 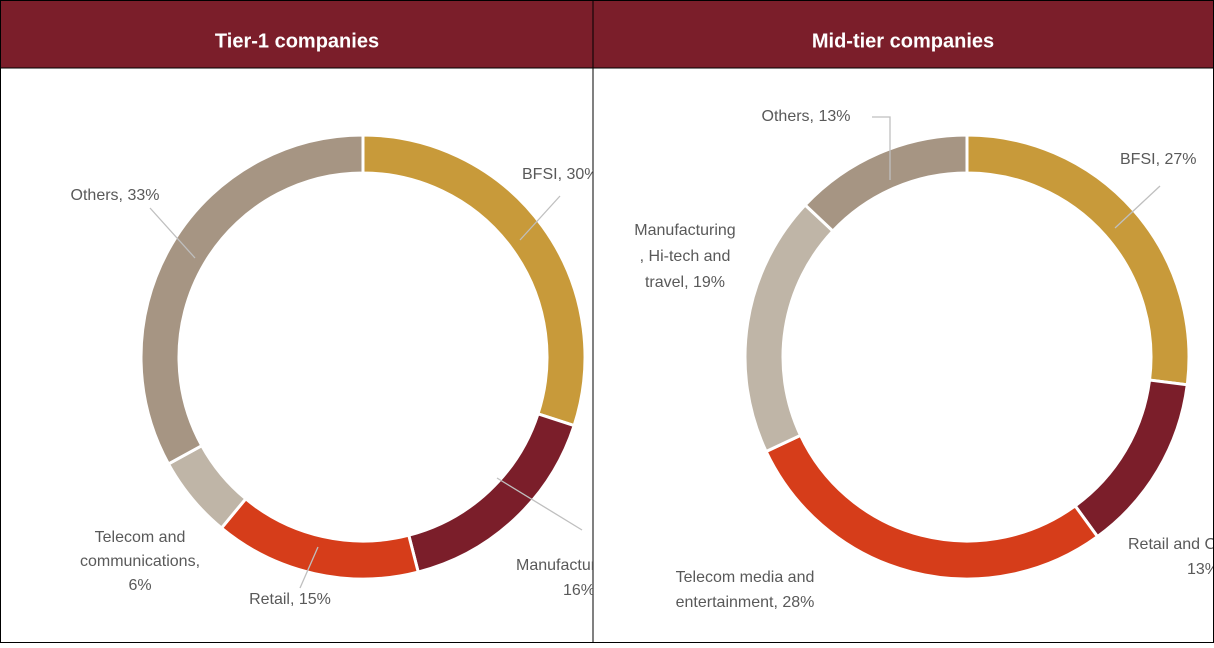 What do you see at coordinates (115, 195) in the screenshot?
I see `data-label: Others, 33%` at bounding box center [115, 195].